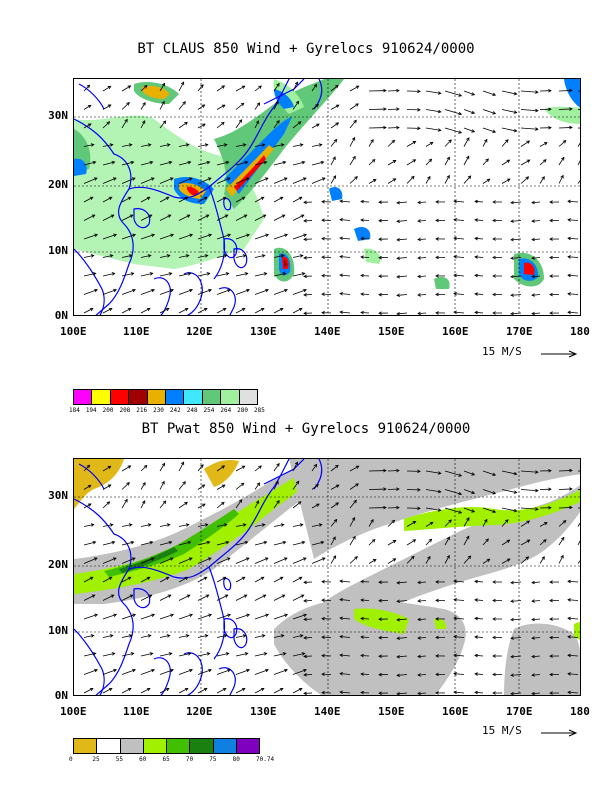  I want to click on bottom-ylabel-30n: 30N, so click(58, 495).